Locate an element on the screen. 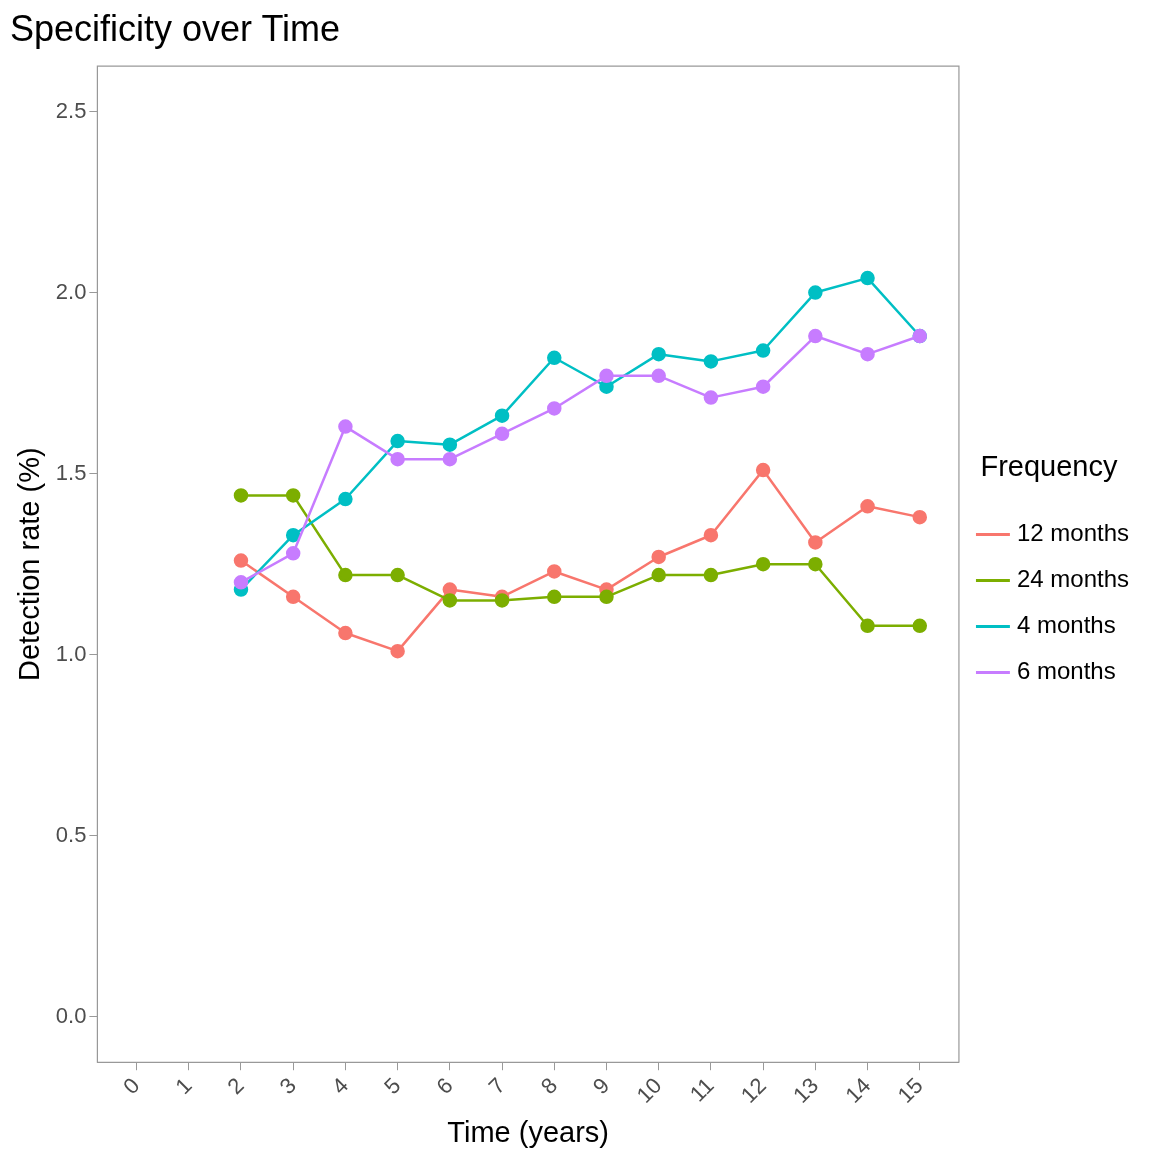 The image size is (1149, 1165). x-tick-label: 1 is located at coordinates (183, 1086).